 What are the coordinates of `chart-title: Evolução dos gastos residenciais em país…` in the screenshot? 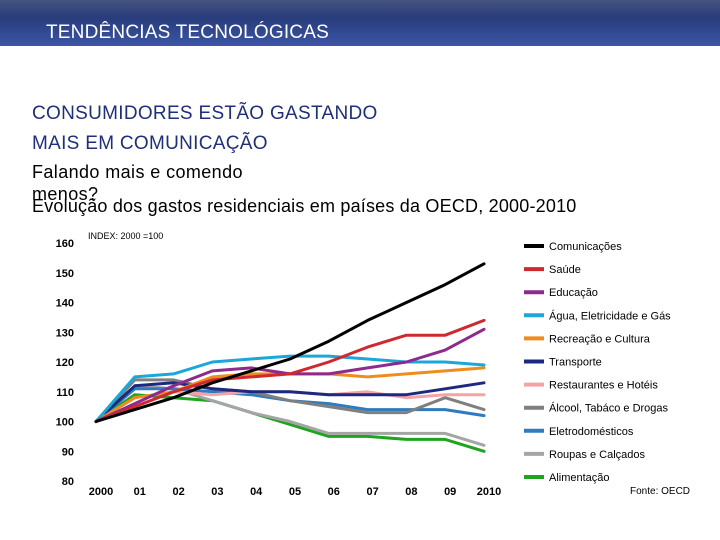 It's located at (304, 206).